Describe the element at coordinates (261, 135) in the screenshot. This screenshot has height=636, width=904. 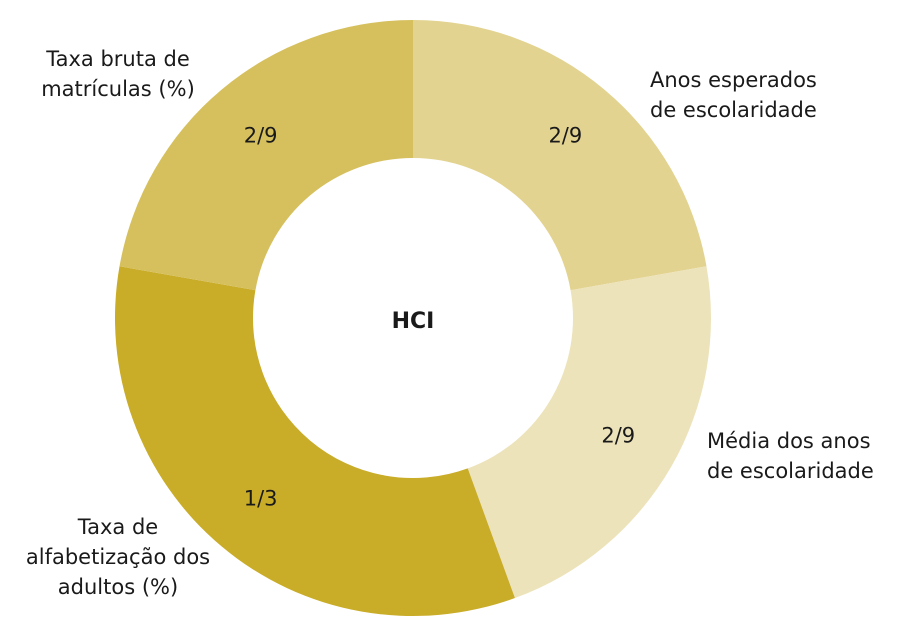
I see `slice-value-label-4: 2/9` at that location.